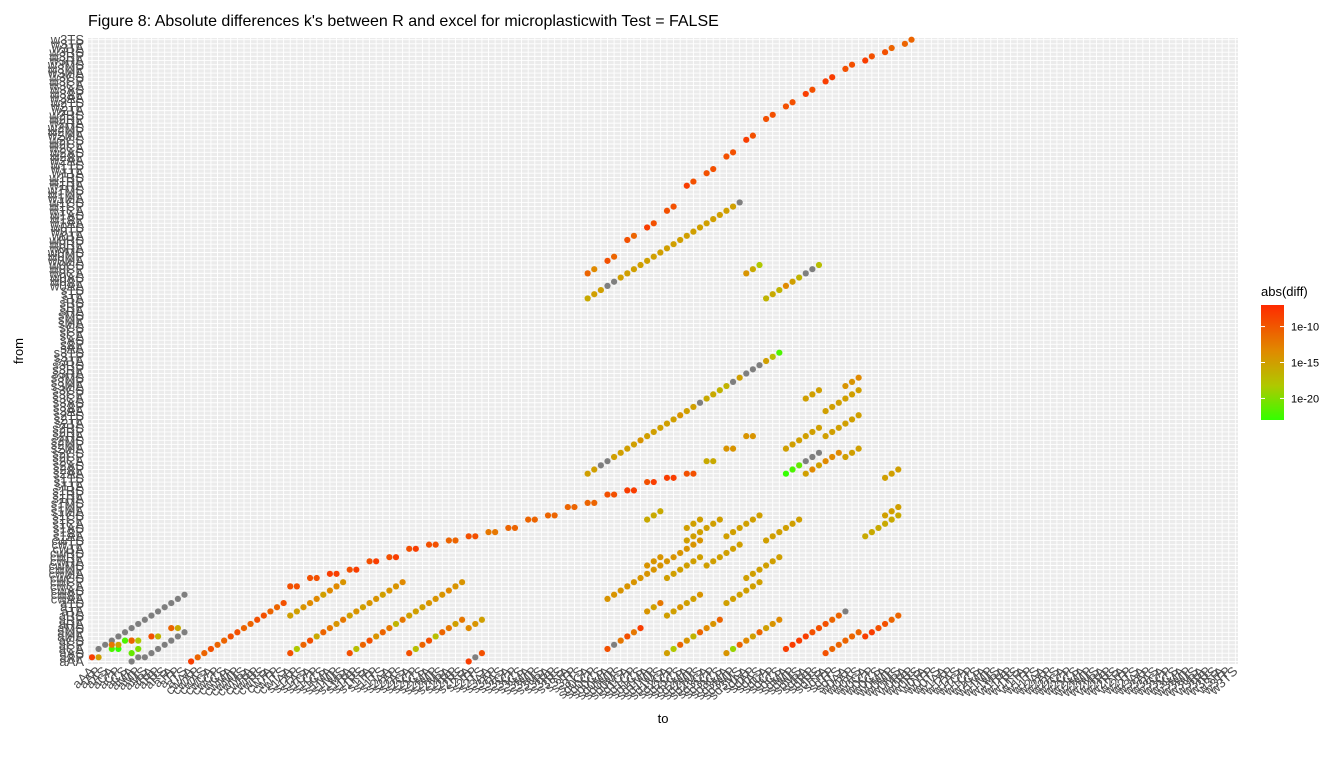  What do you see at coordinates (663, 718) in the screenshot?
I see `x-axis-title: to` at bounding box center [663, 718].